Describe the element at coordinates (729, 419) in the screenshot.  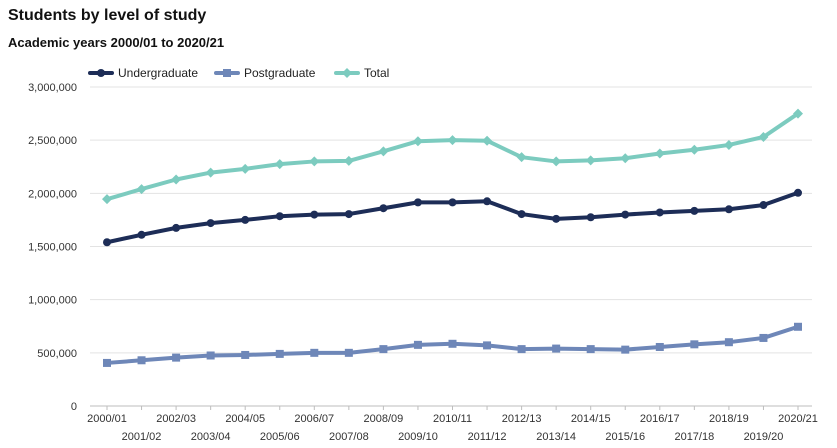
I see `x-tick-label: 2018/19` at that location.